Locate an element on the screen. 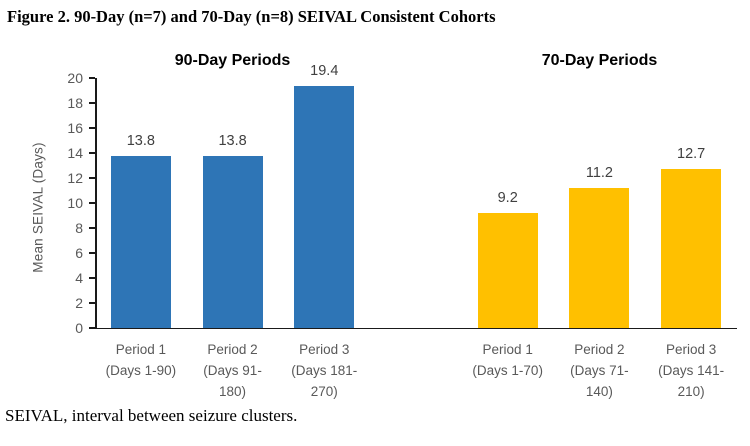  category-label: Period 3 (Days 181- 270) is located at coordinates (324, 370).